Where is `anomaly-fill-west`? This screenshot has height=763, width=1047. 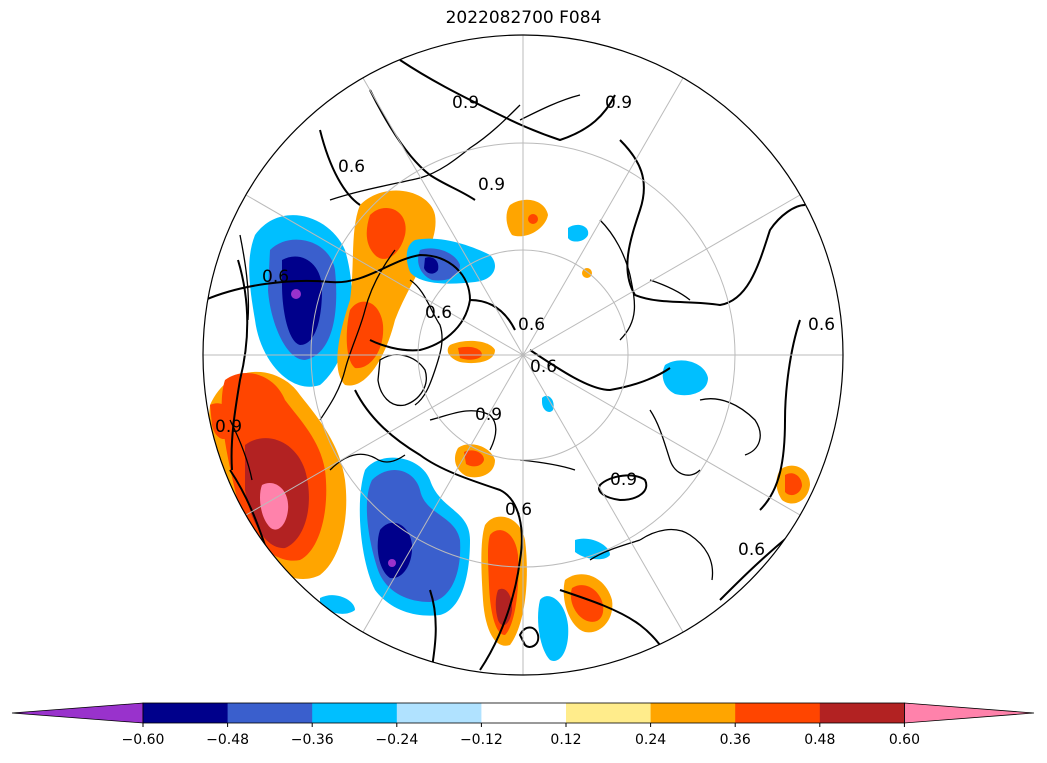 anomaly-fill-west is located at coordinates (300, 301).